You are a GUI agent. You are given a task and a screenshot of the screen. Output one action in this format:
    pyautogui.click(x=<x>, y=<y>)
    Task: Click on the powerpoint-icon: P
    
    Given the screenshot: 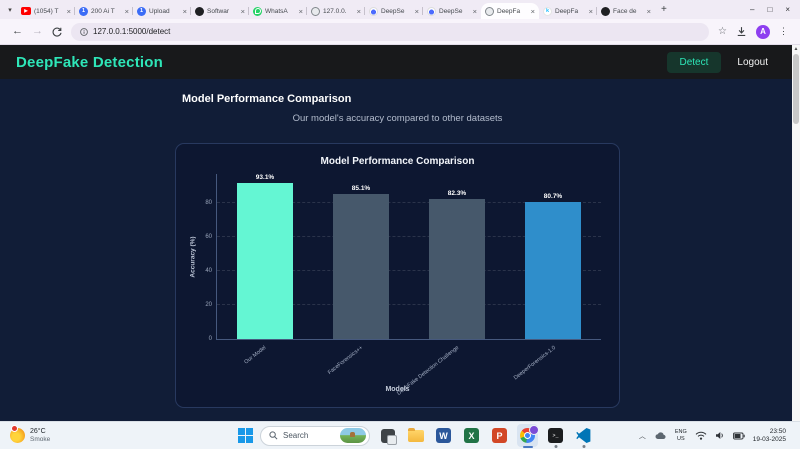 What is the action you would take?
    pyautogui.click(x=499, y=435)
    